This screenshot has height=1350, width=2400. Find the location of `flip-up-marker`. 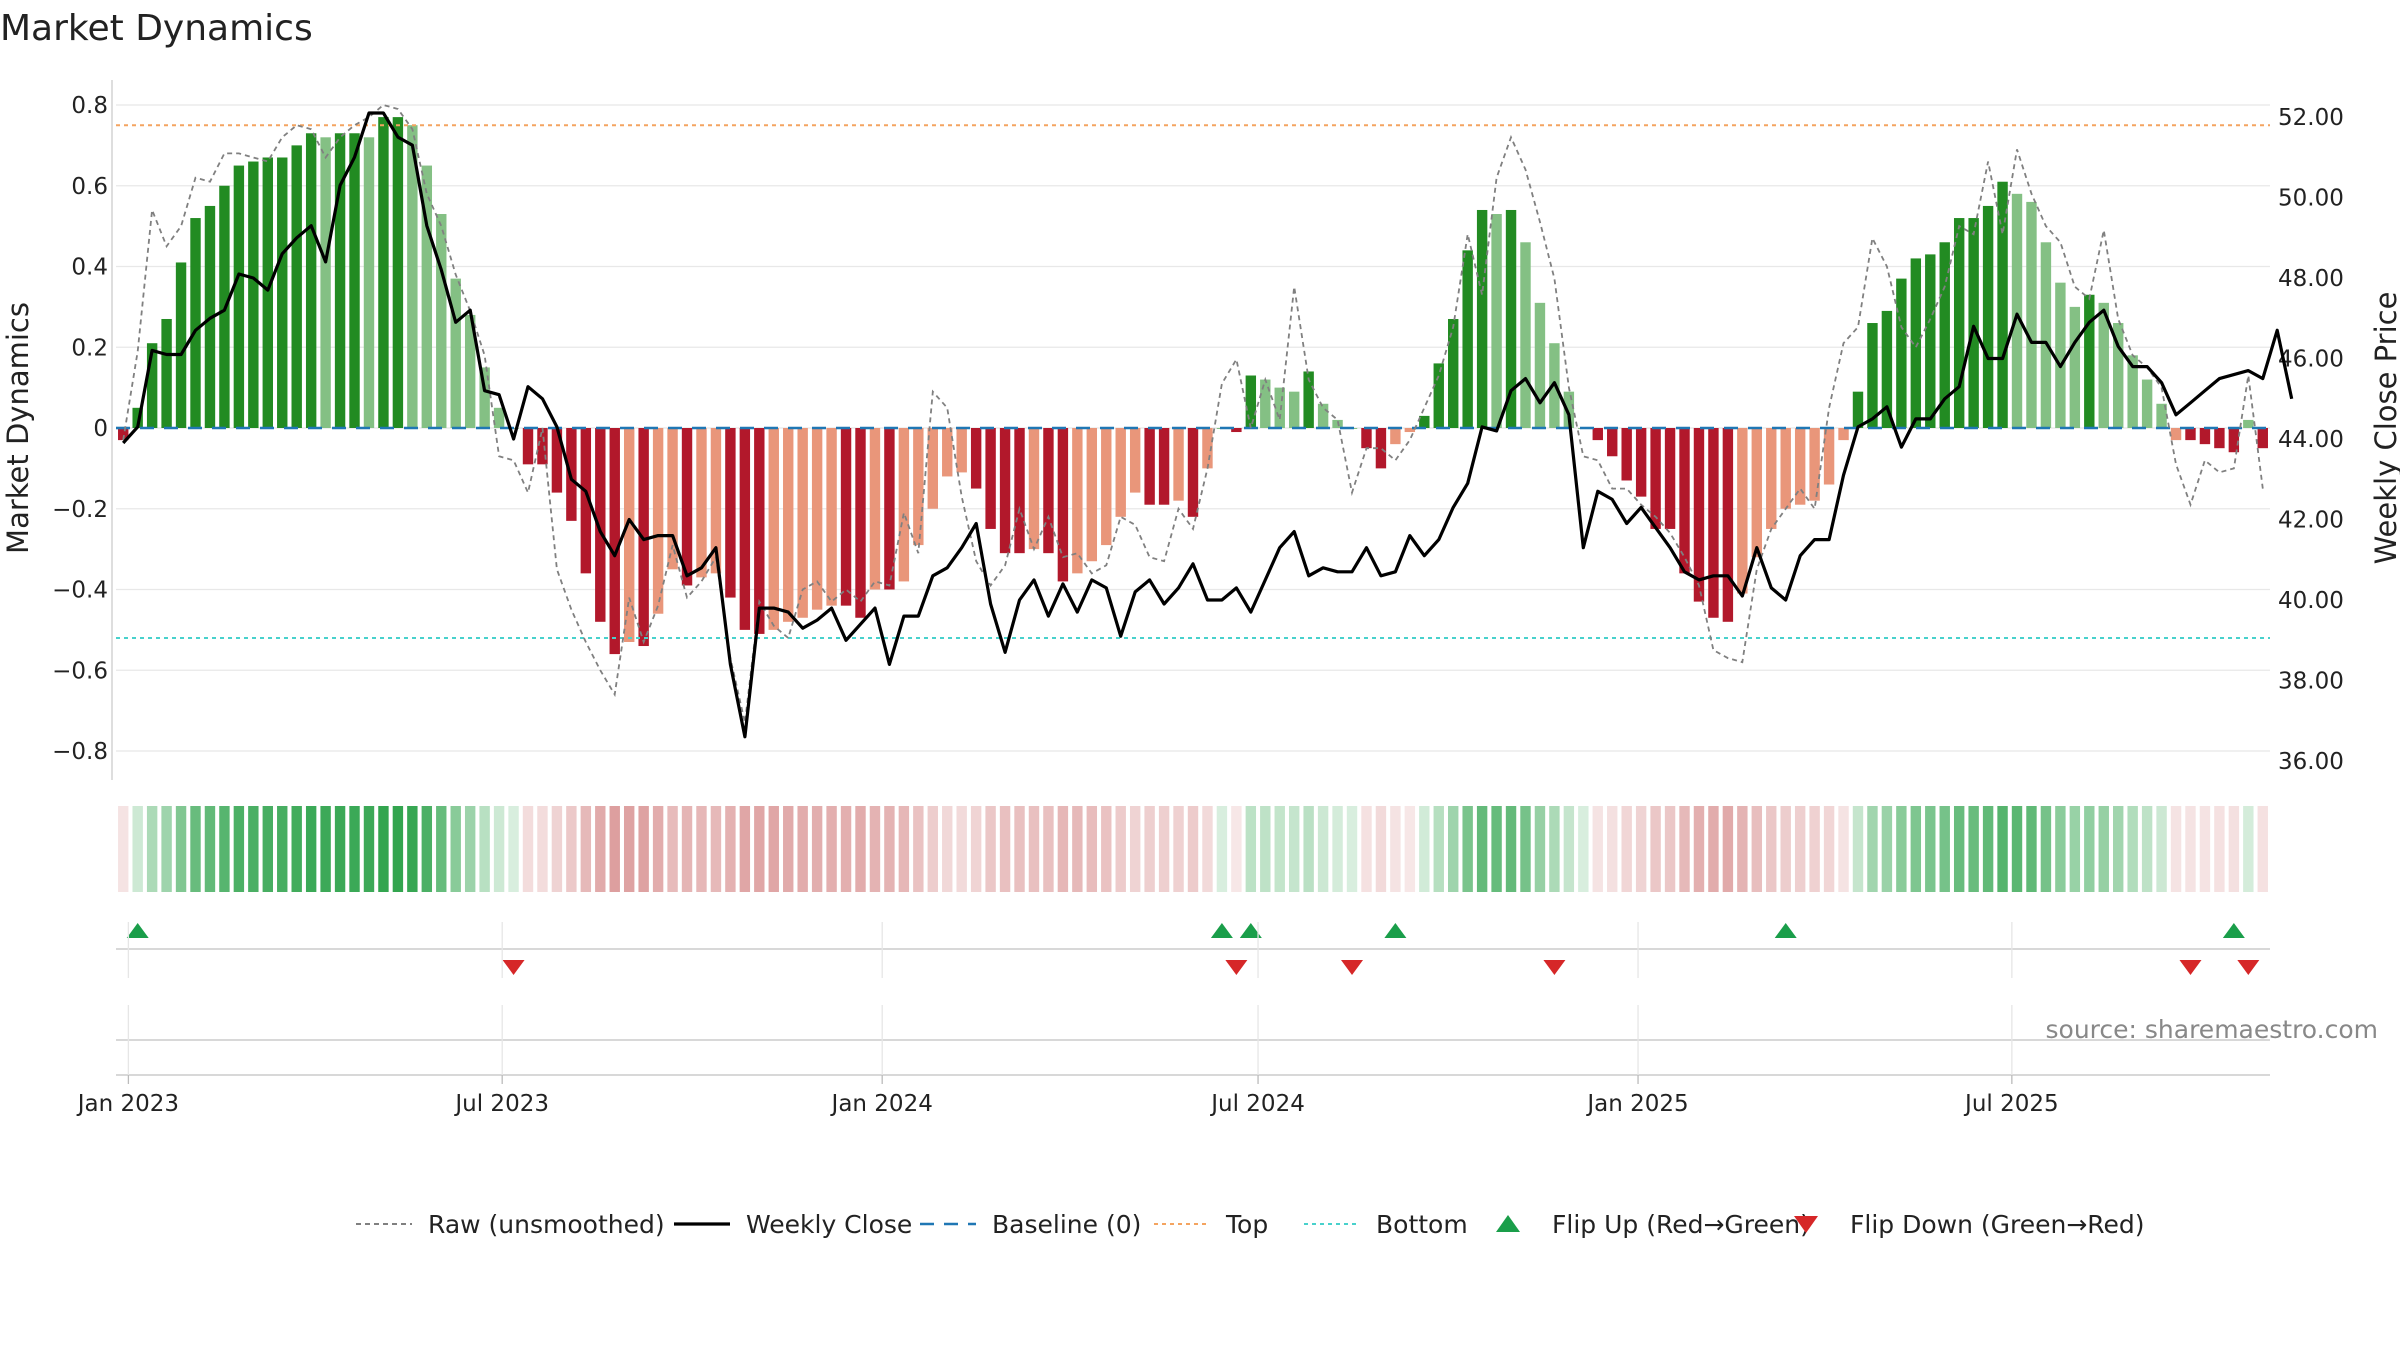

flip-up-marker is located at coordinates (137, 930).